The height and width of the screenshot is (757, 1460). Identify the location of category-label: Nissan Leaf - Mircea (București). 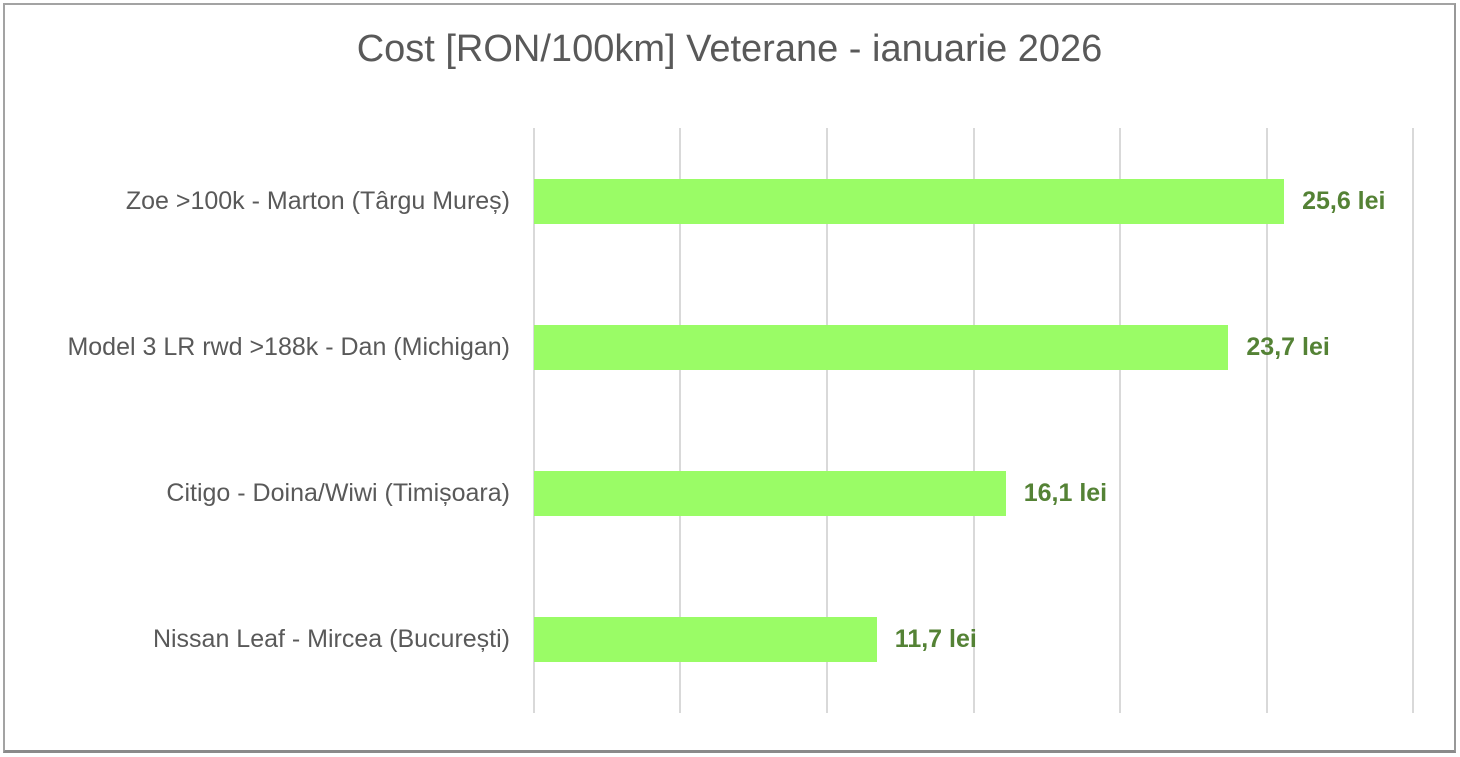
(331, 639).